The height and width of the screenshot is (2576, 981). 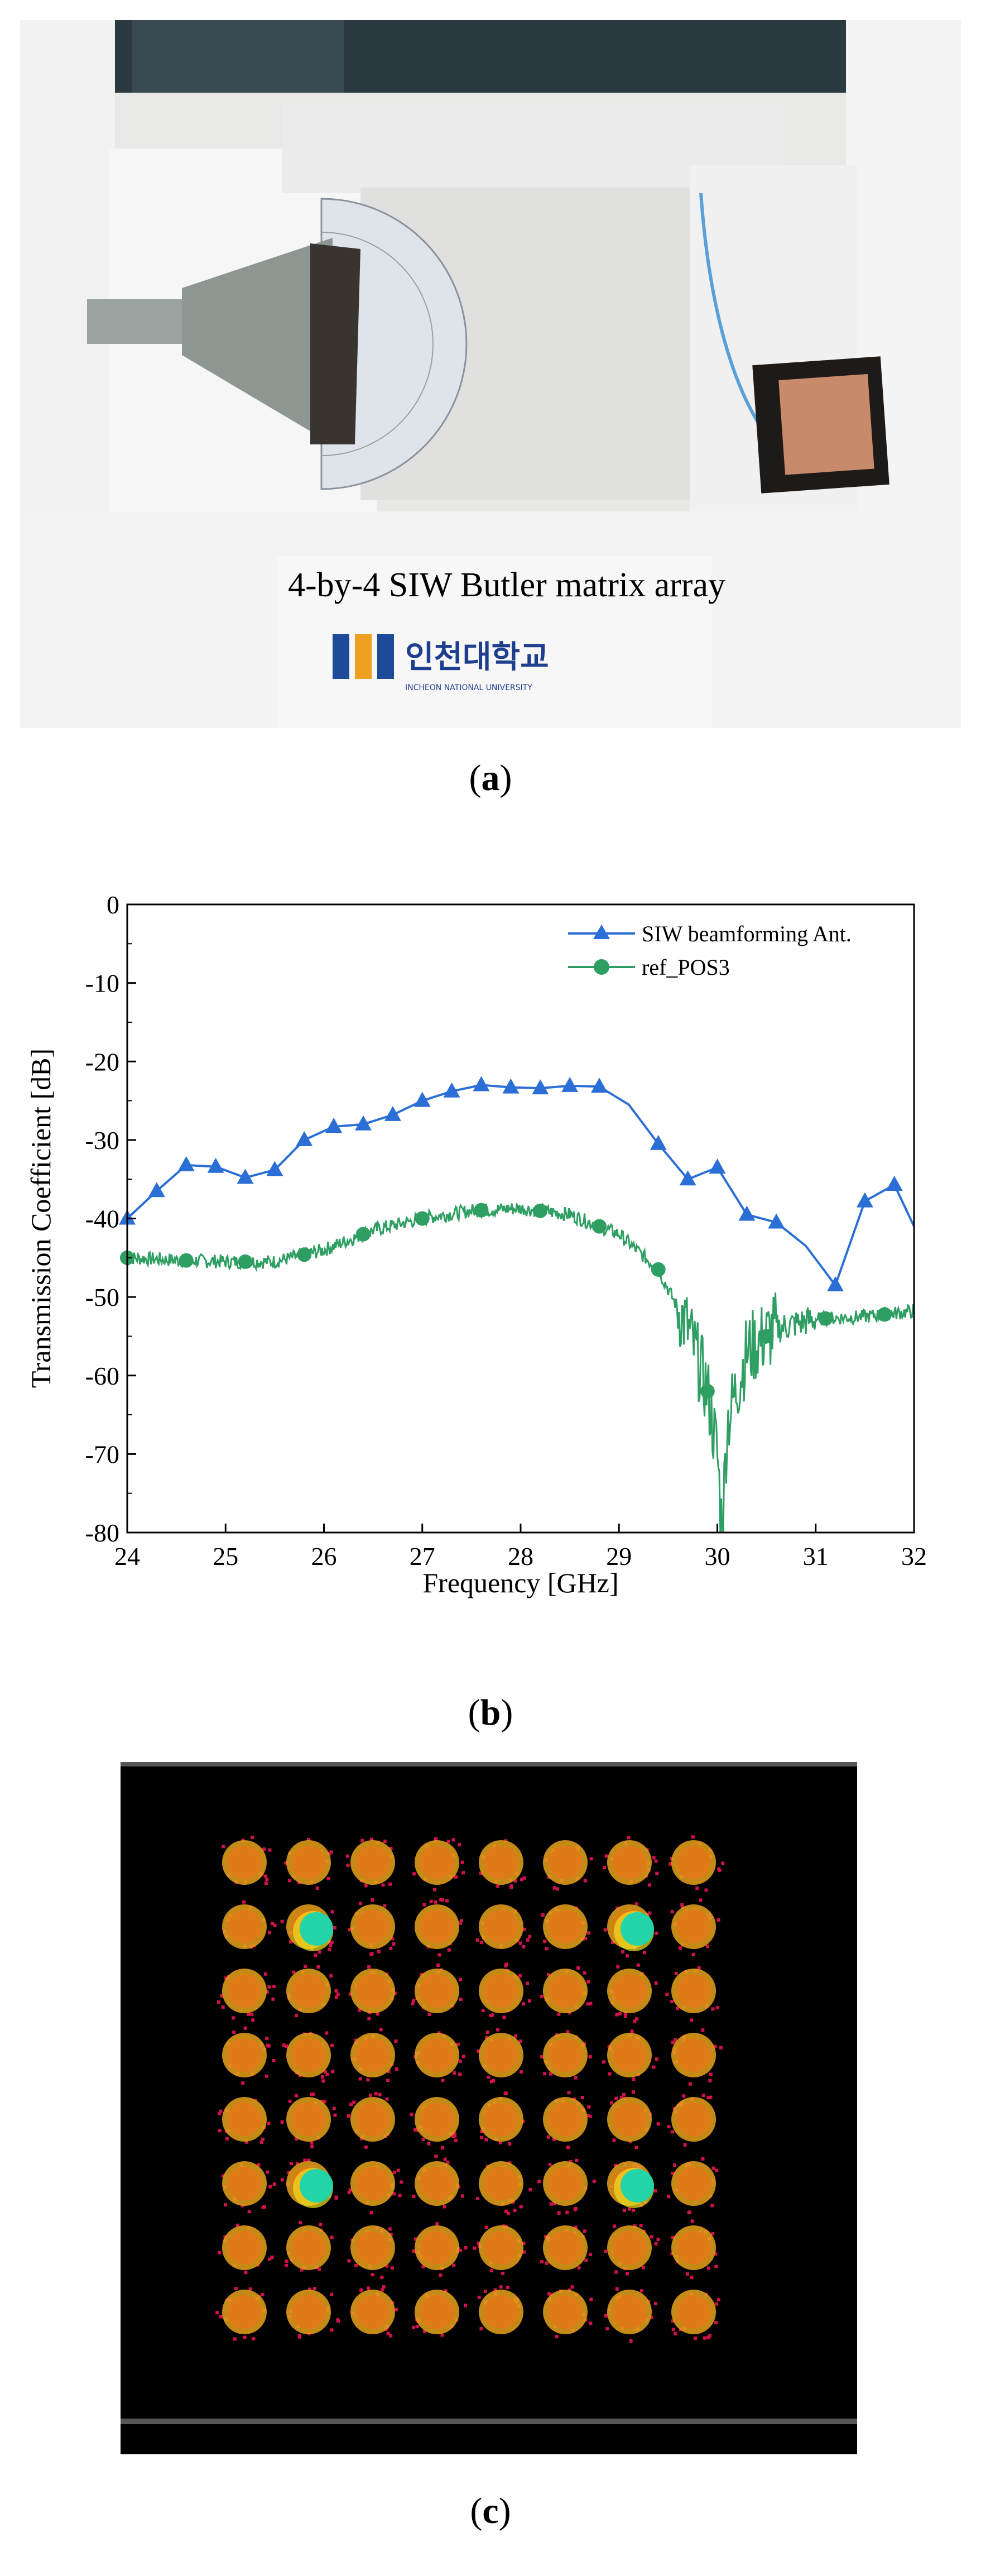 I want to click on y-axis-label: Transmission Coefficient [dB], so click(x=40, y=1218).